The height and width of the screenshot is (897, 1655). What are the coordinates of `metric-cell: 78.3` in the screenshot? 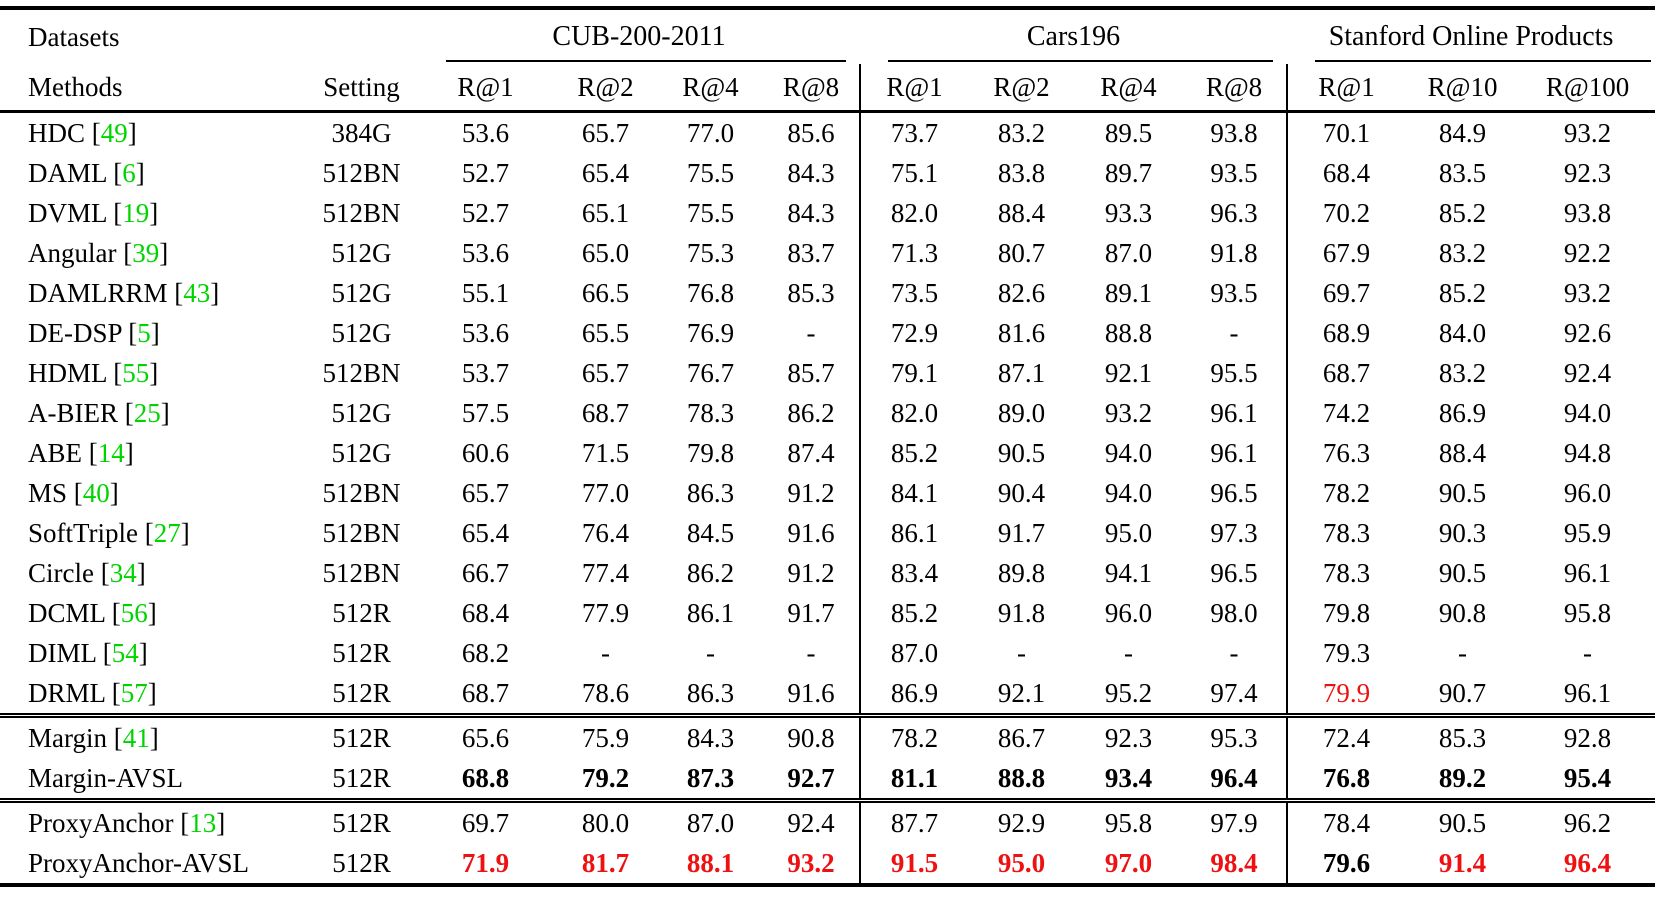 It's located at (1346, 533).